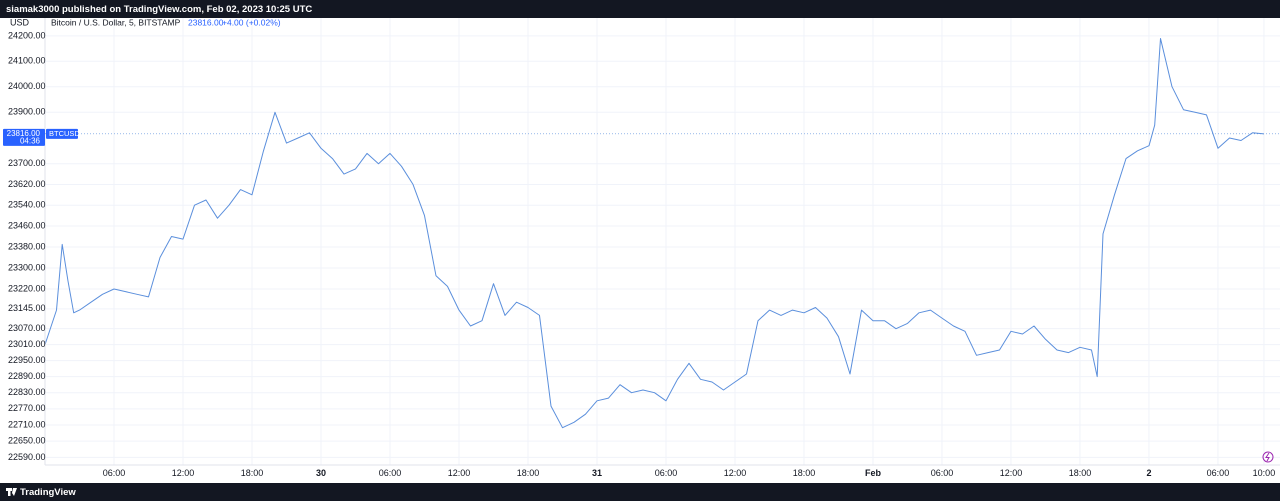 The width and height of the screenshot is (1280, 501). Describe the element at coordinates (27, 344) in the screenshot. I see `y-tick-label: 23010.00` at that location.